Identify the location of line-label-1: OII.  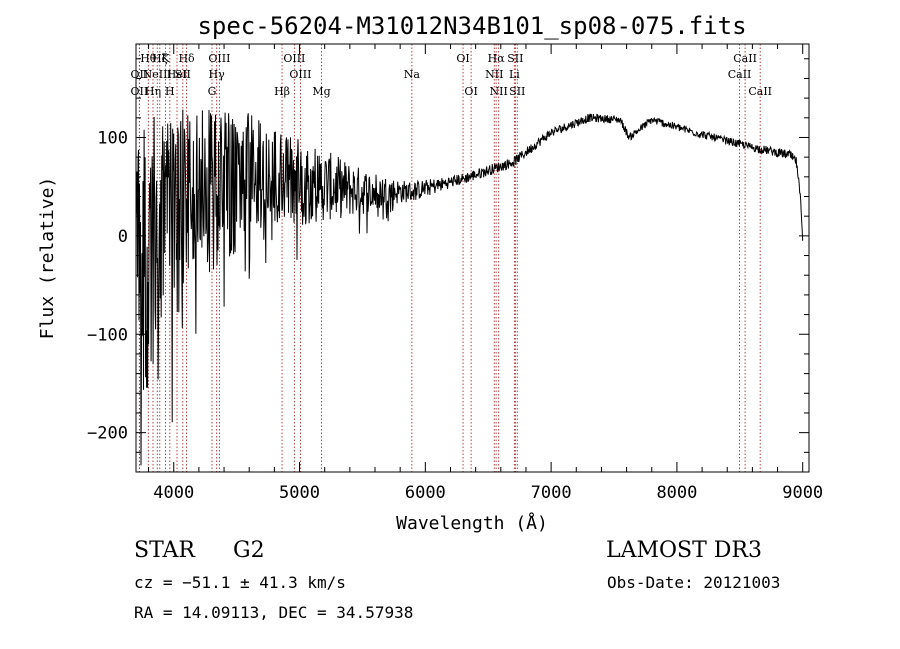
(140, 91).